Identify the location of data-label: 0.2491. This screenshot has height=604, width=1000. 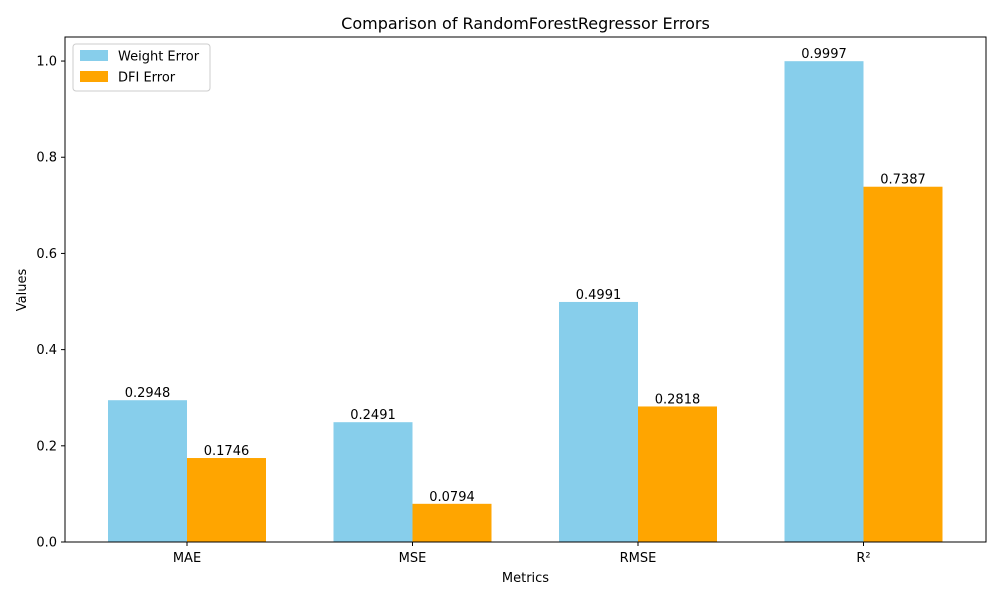
(373, 415).